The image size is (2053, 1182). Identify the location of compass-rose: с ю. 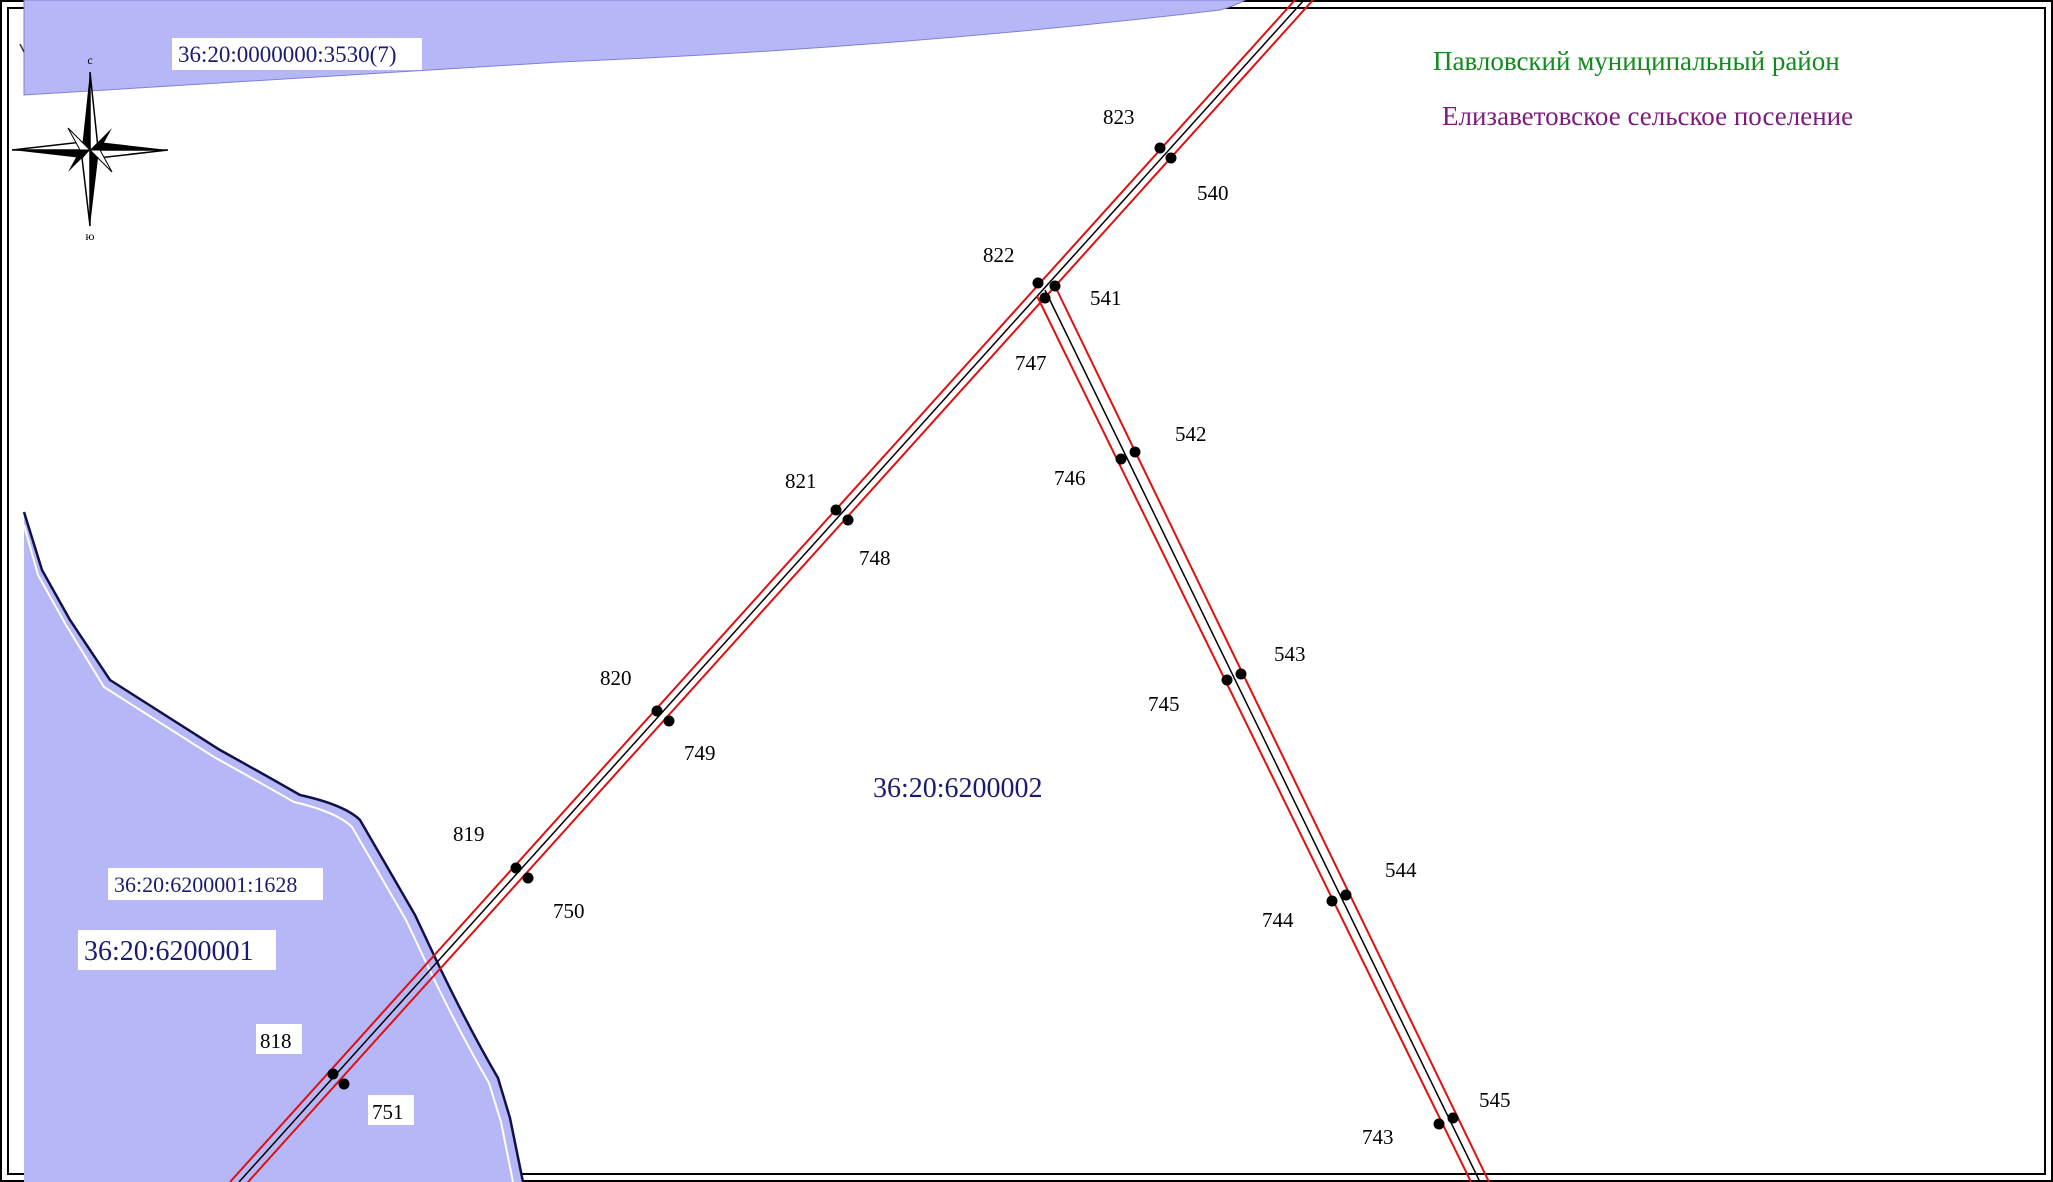
(90, 148).